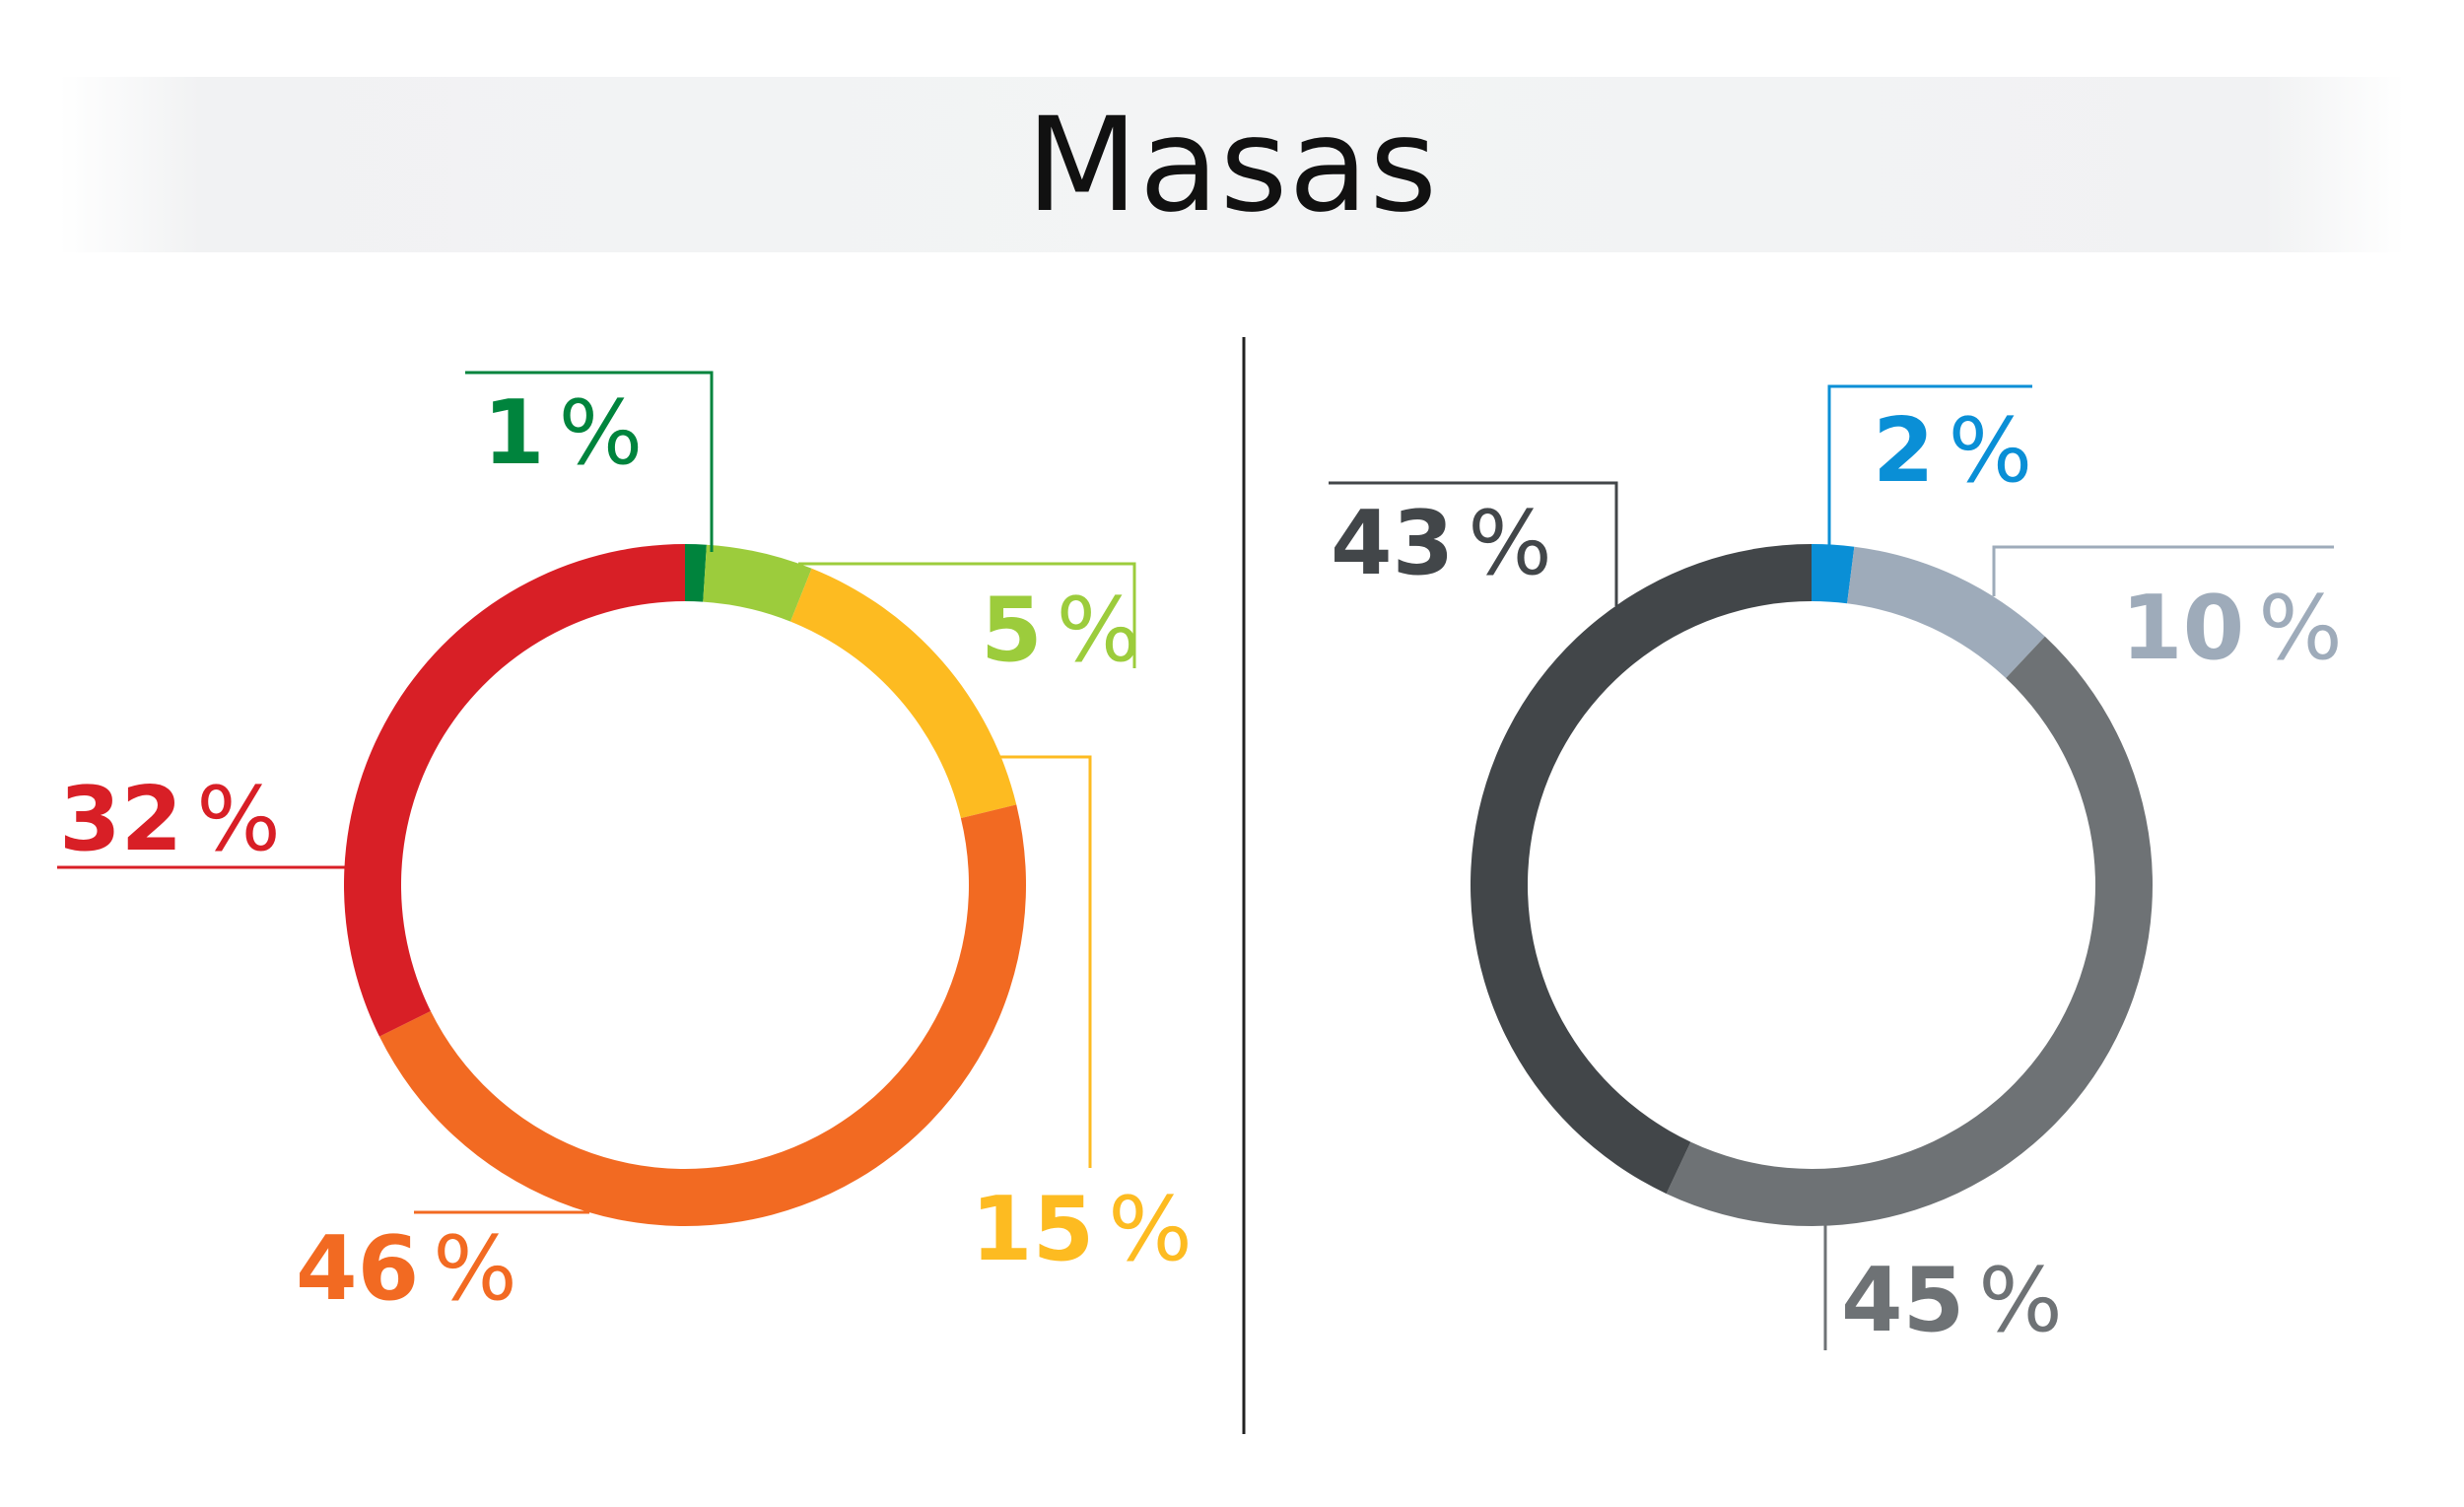  Describe the element at coordinates (1510, 543) in the screenshot. I see `donut-1-data-label-3-suffix: %` at that location.